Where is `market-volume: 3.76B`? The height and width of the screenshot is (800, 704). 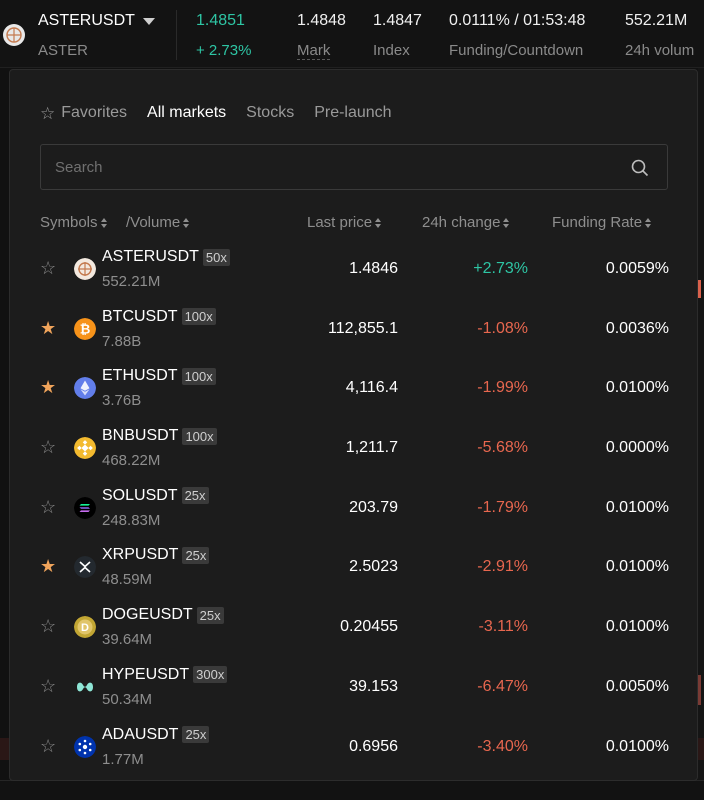 market-volume: 3.76B is located at coordinates (122, 401).